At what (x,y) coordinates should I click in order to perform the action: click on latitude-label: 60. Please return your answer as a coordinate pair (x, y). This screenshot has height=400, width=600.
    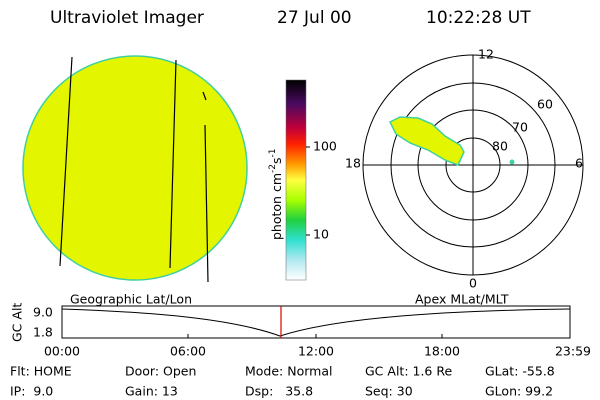
    Looking at the image, I should click on (545, 104).